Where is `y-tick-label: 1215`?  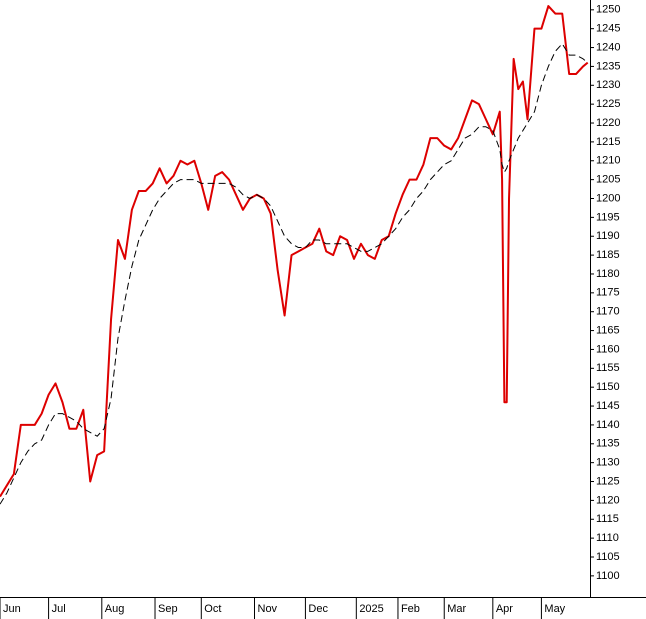
y-tick-label: 1215 is located at coordinates (608, 142).